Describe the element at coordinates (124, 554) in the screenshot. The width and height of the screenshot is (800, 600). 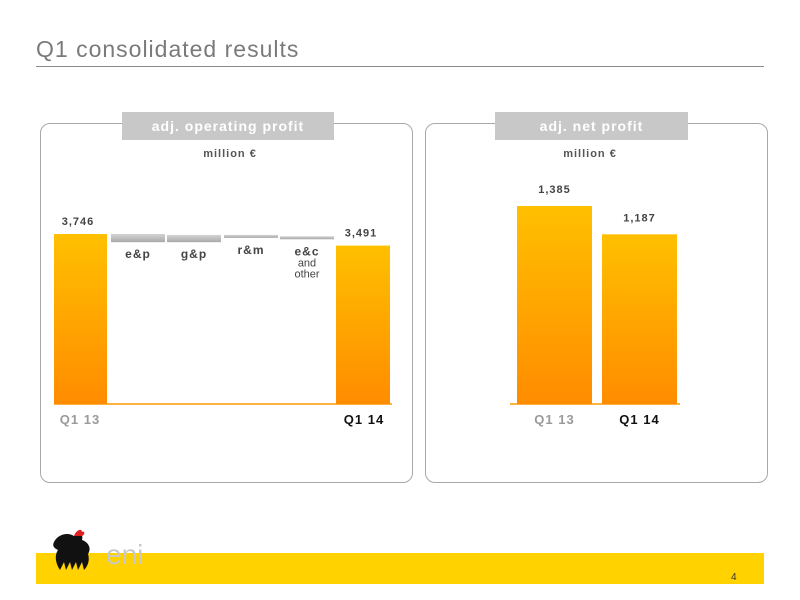
I see `logo-wordmark: eni` at that location.